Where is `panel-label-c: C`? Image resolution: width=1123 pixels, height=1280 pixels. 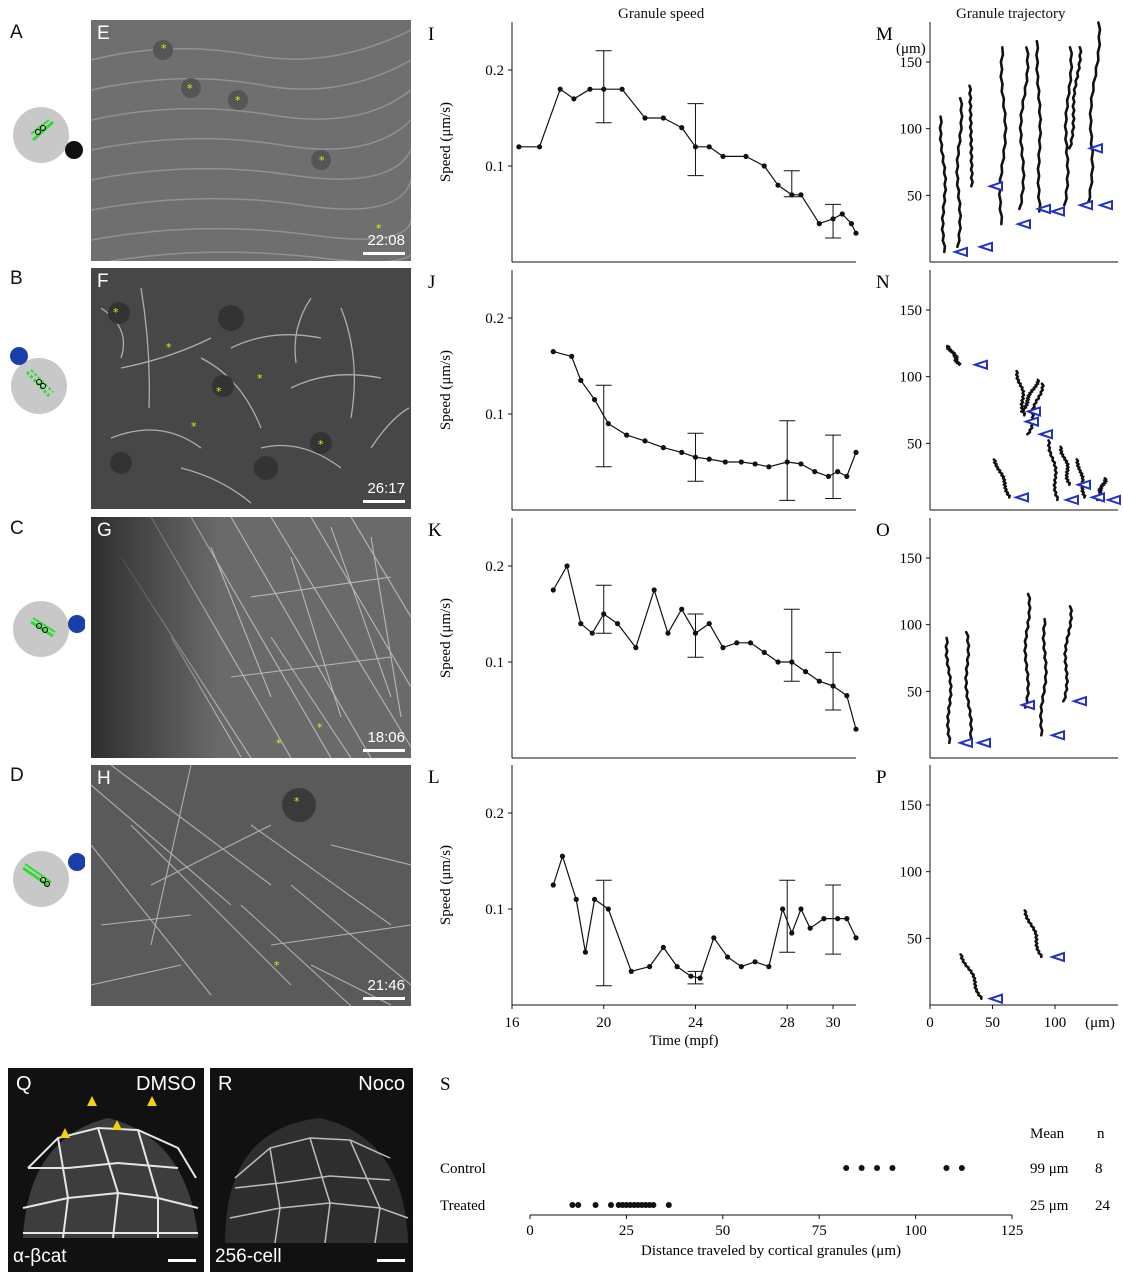 panel-label-c: C is located at coordinates (17, 528).